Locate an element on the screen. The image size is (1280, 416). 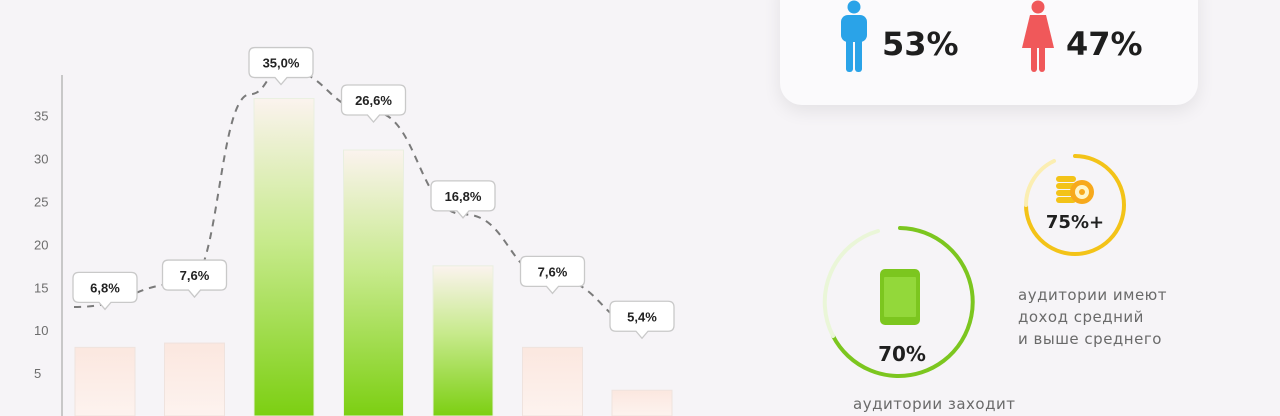
value-label-4: 26,6% is located at coordinates (373, 104).